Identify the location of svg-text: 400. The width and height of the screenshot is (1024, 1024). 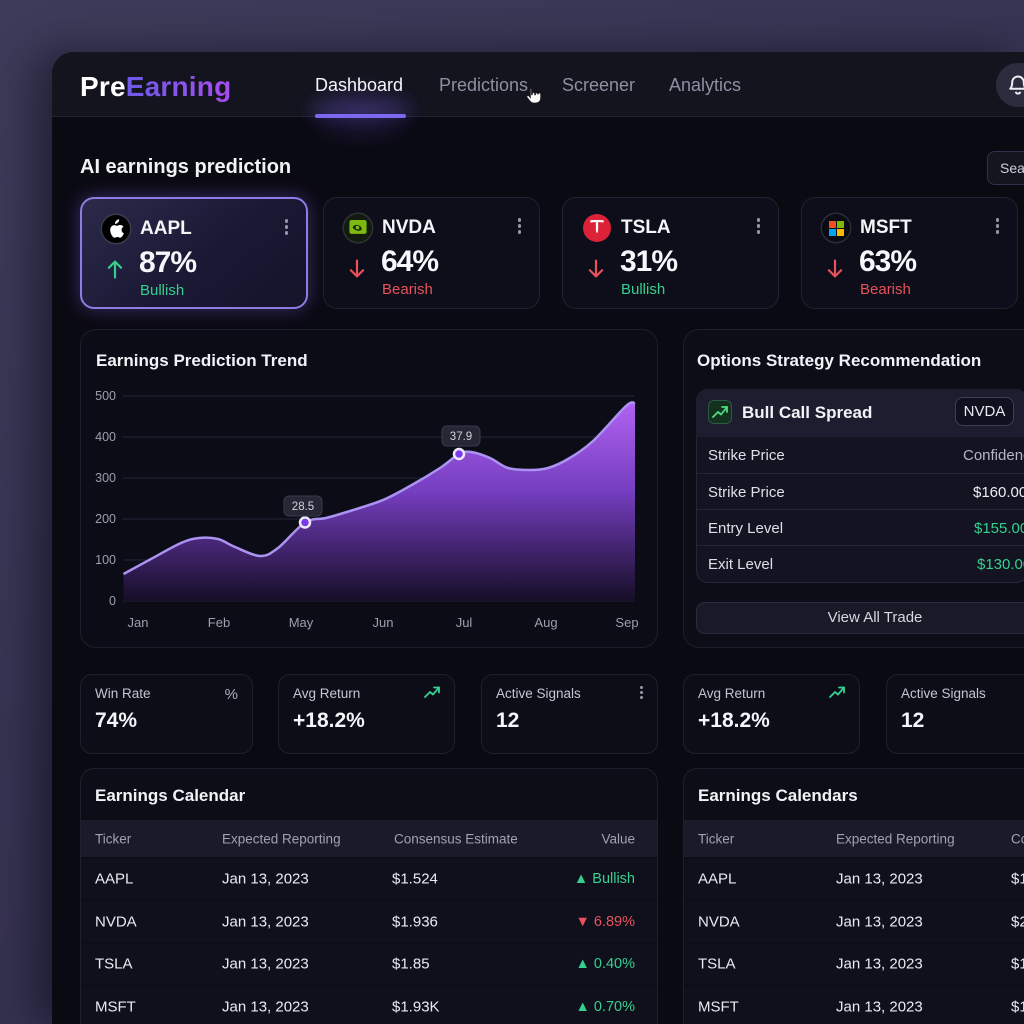
(105, 437).